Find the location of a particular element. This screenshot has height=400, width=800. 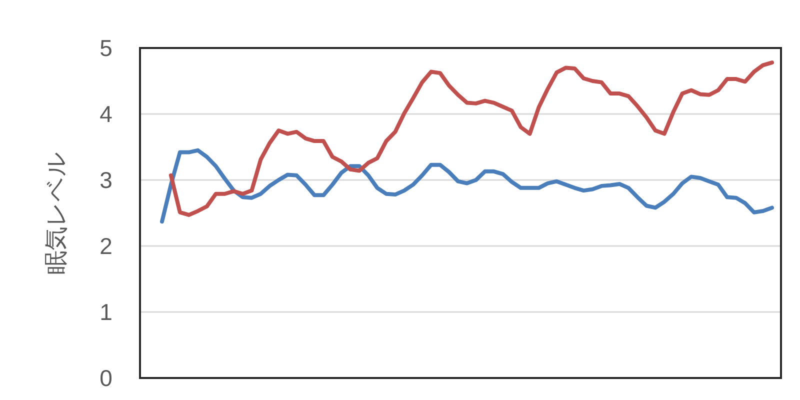

y-tick-label: 3 is located at coordinates (106, 180).